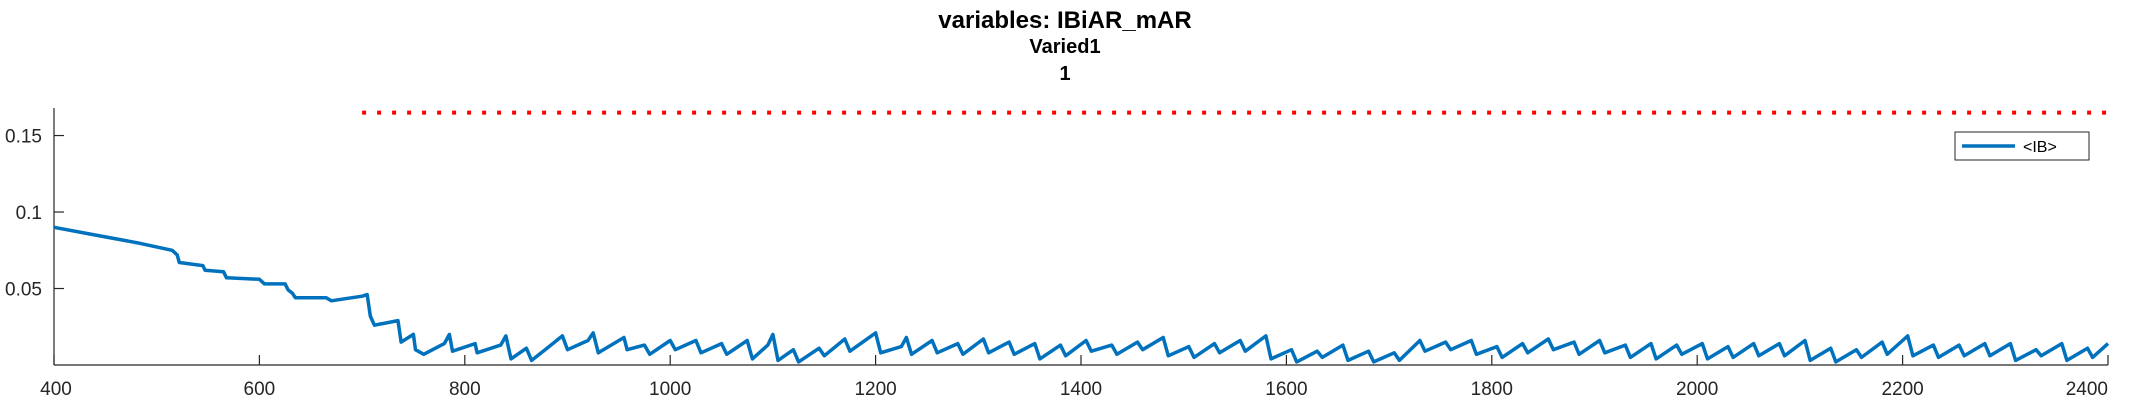 Image resolution: width=2133 pixels, height=400 pixels. Describe the element at coordinates (23, 137) in the screenshot. I see `y-tick-label: 0.15` at that location.